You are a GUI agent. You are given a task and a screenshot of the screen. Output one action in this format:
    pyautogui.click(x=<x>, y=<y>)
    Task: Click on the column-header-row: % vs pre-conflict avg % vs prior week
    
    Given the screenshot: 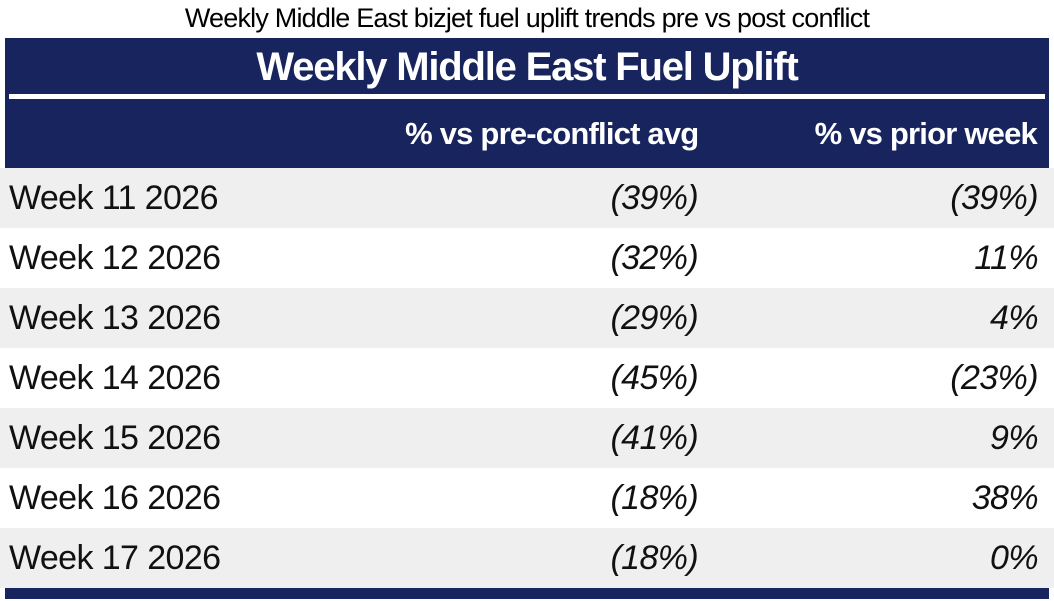 What is the action you would take?
    pyautogui.click(x=527, y=133)
    